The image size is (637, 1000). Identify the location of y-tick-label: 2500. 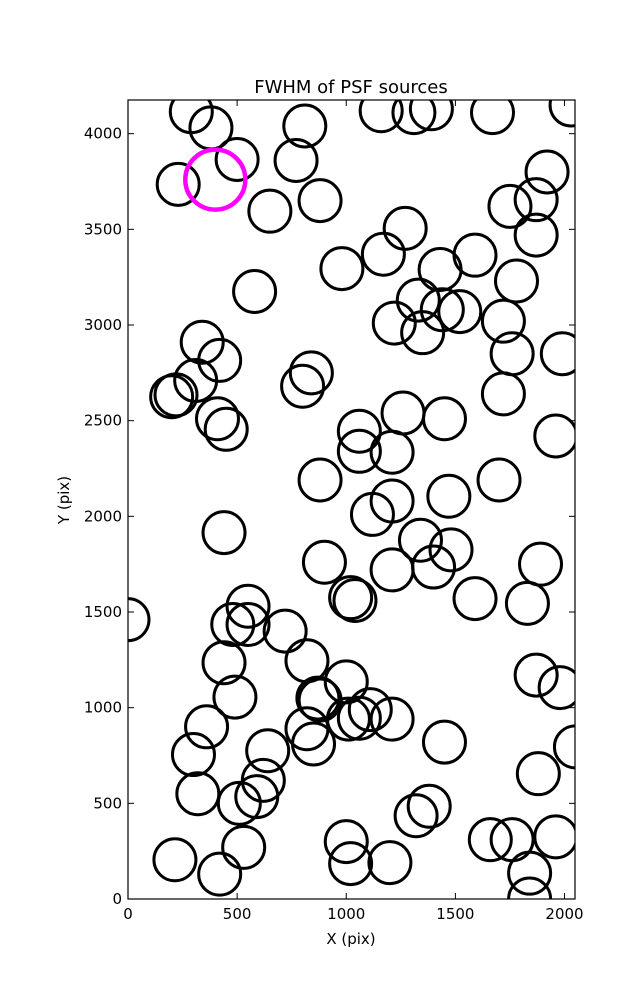
(103, 421).